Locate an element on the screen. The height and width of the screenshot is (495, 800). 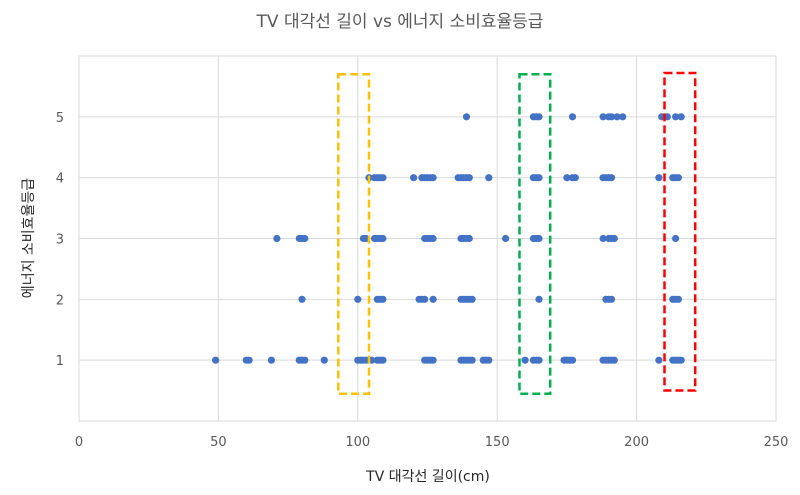
y-tick-label: 3 is located at coordinates (60, 240).